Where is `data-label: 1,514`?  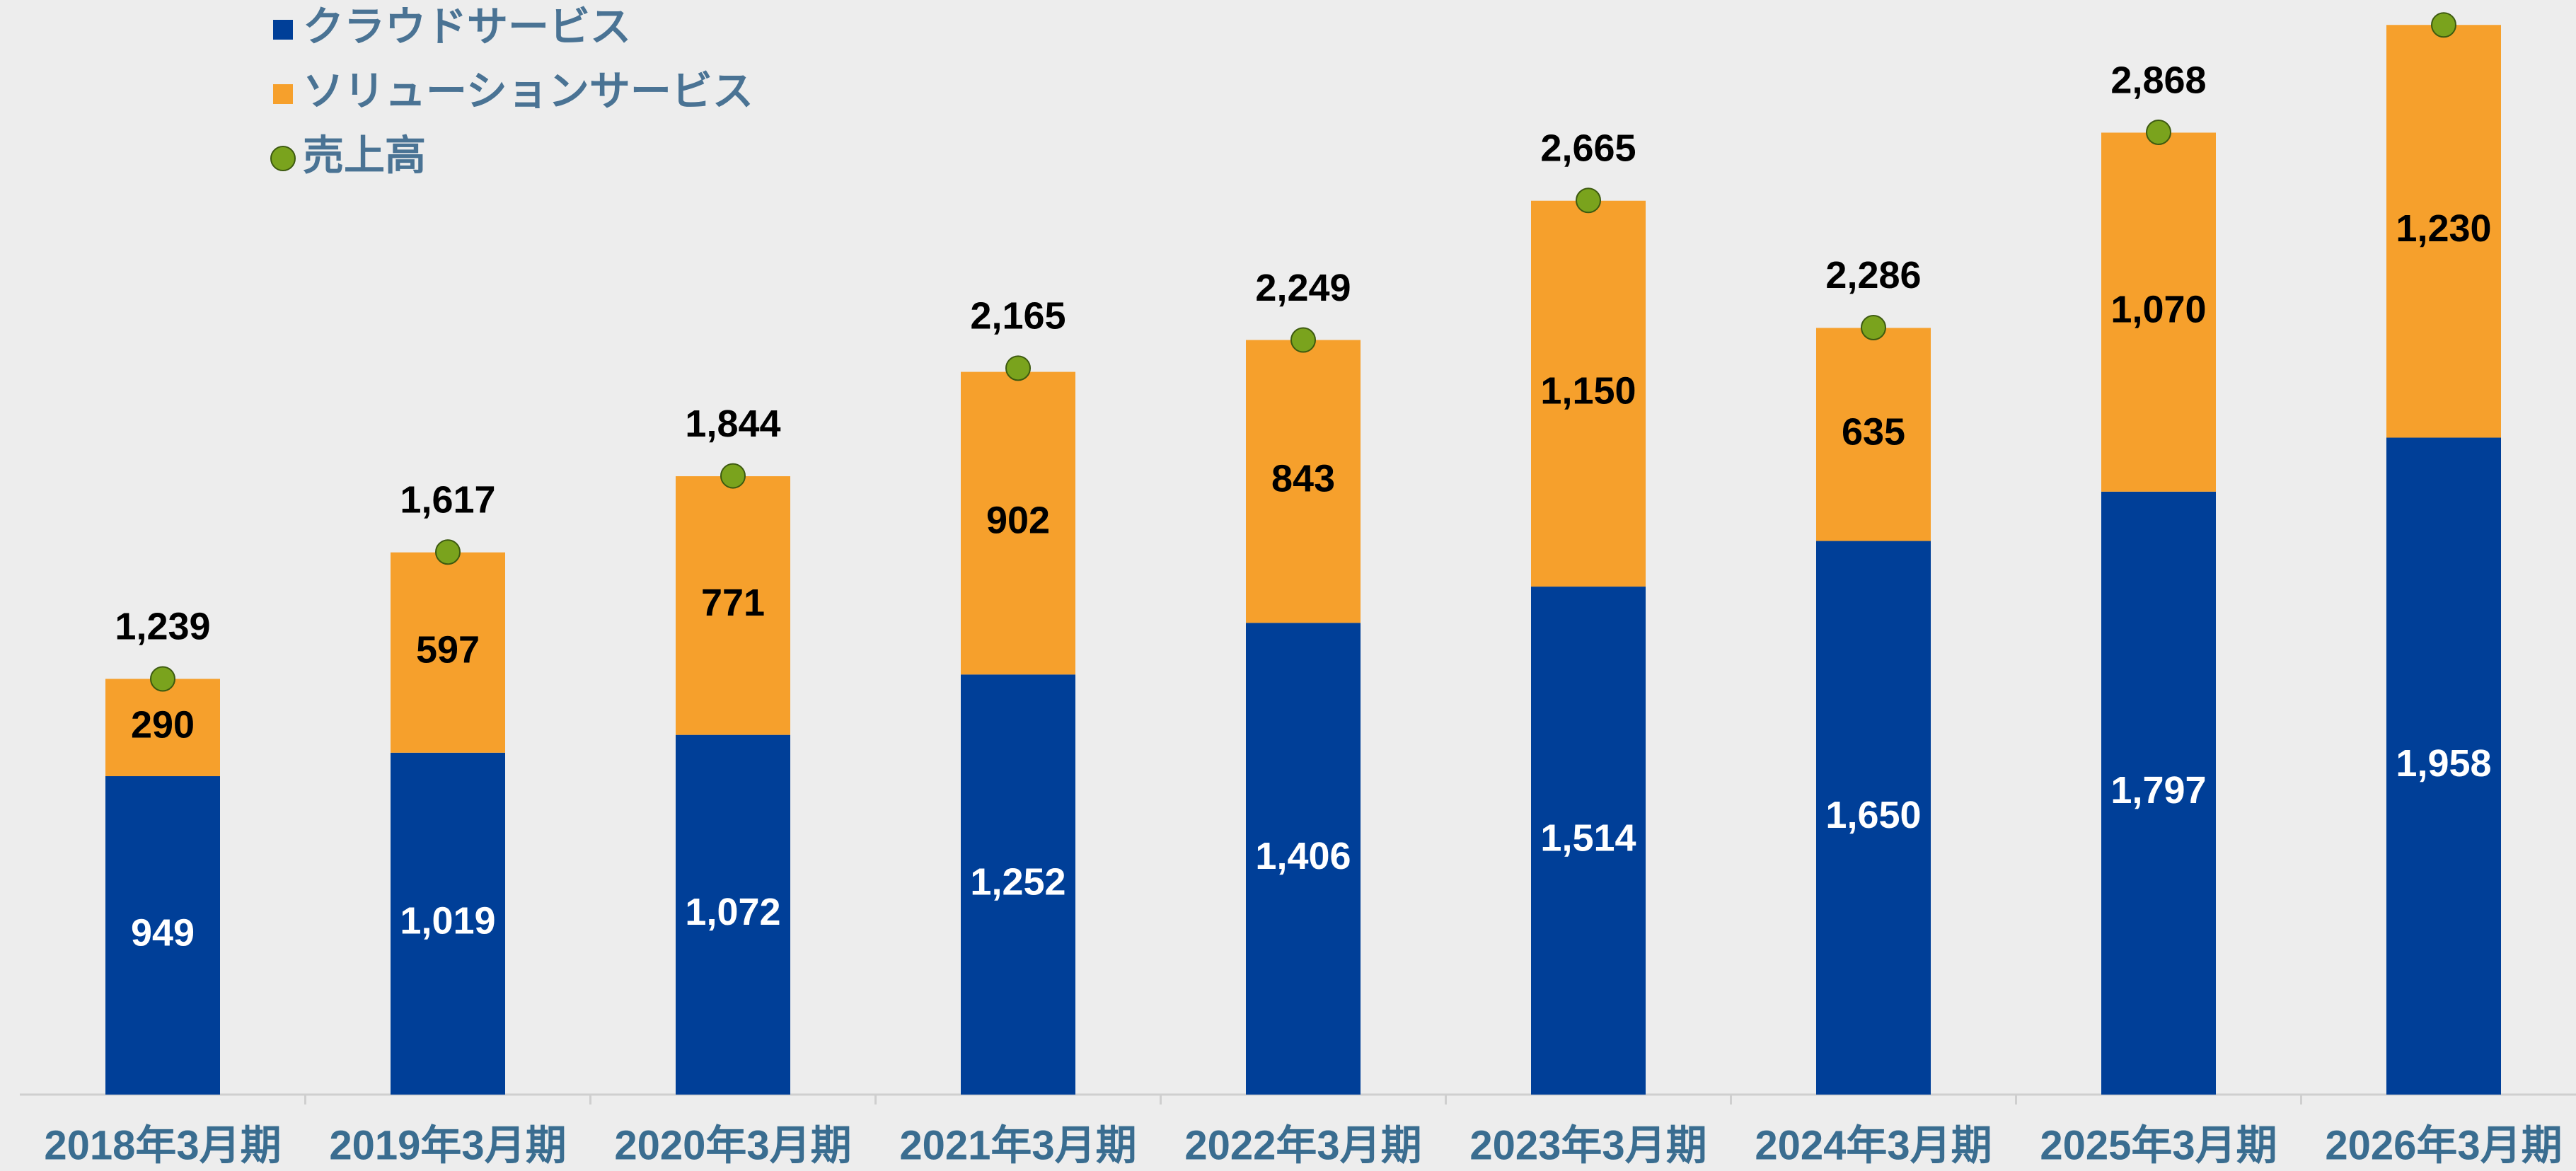 data-label: 1,514 is located at coordinates (1588, 838).